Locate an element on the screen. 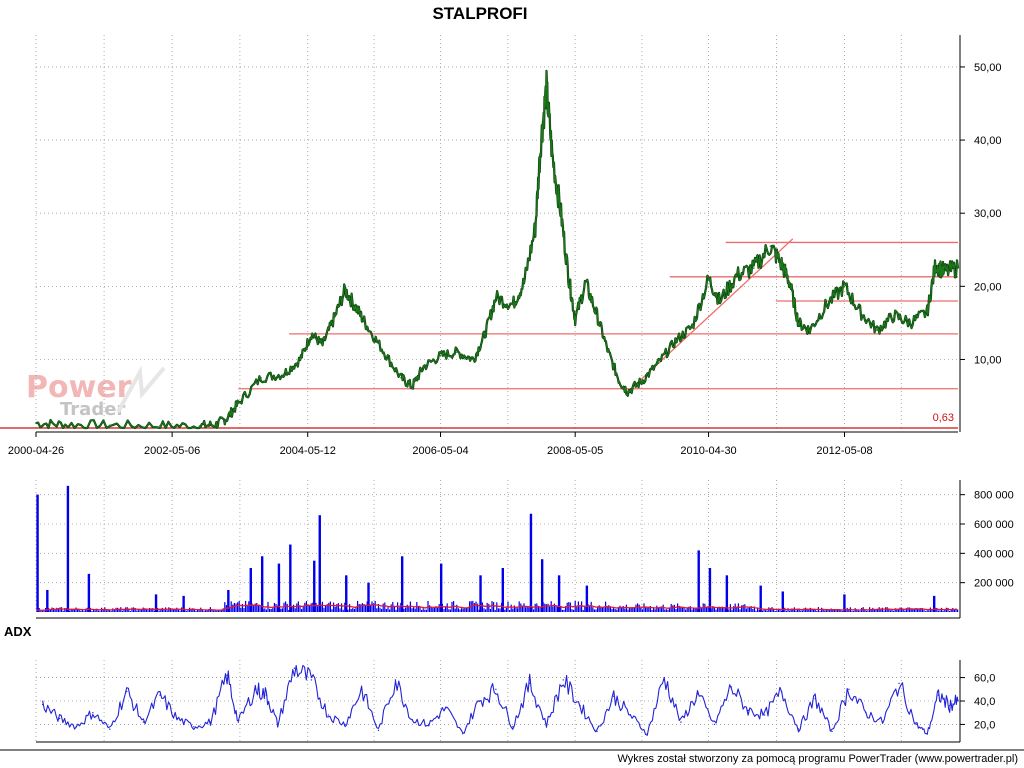  chart-title: STALPROFI is located at coordinates (479, 13).